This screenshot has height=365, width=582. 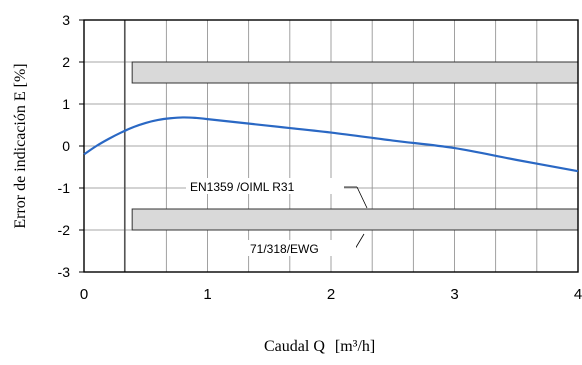 I want to click on y-axis-label: Error de indicación E [%], so click(x=20, y=145).